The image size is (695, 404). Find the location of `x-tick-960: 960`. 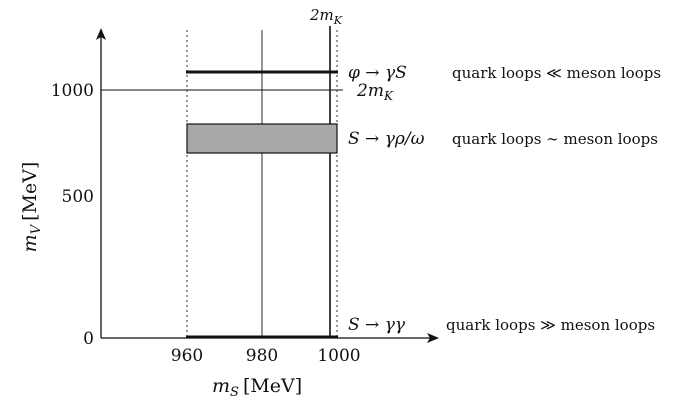

x-tick-960: 960 is located at coordinates (187, 356).